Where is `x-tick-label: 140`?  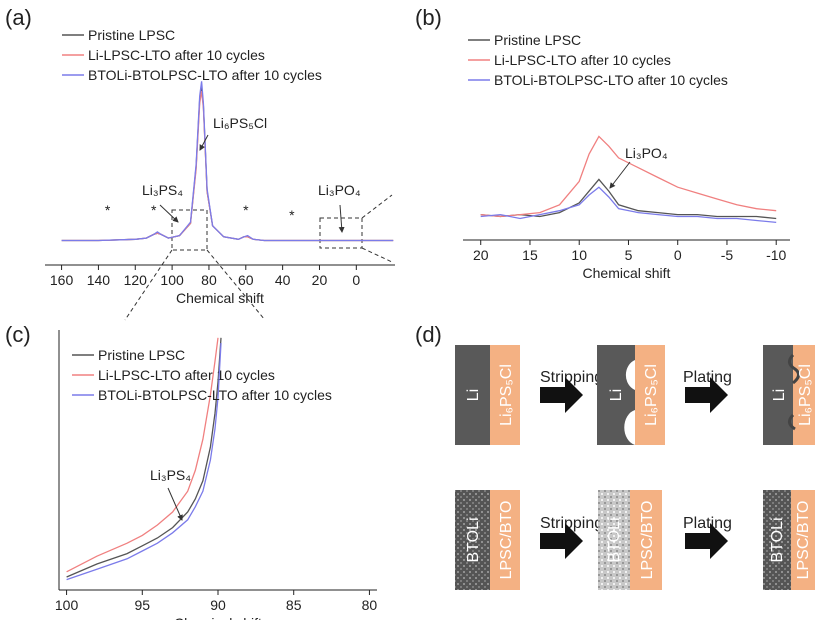 x-tick-label: 140 is located at coordinates (99, 280).